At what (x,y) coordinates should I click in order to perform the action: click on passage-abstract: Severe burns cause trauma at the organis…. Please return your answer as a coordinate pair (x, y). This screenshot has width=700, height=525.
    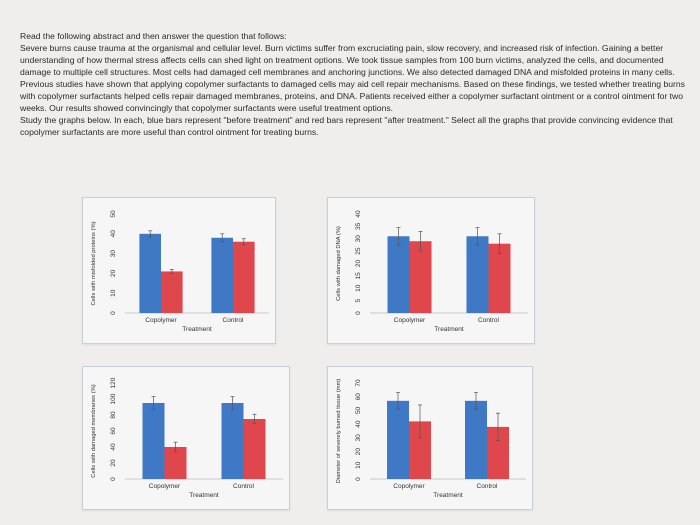
    Looking at the image, I should click on (352, 78).